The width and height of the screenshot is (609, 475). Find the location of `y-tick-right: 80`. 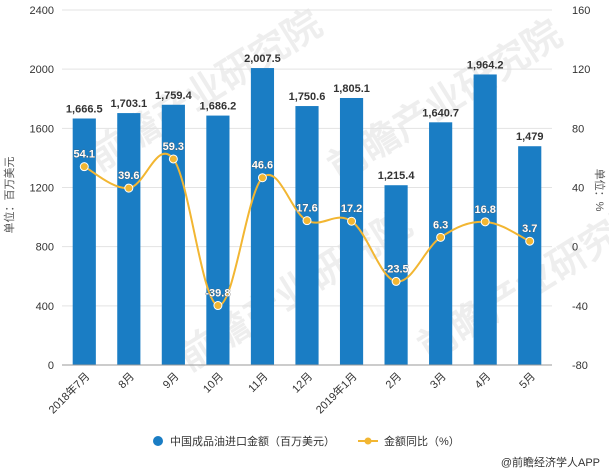

y-tick-right: 80 is located at coordinates (578, 129).